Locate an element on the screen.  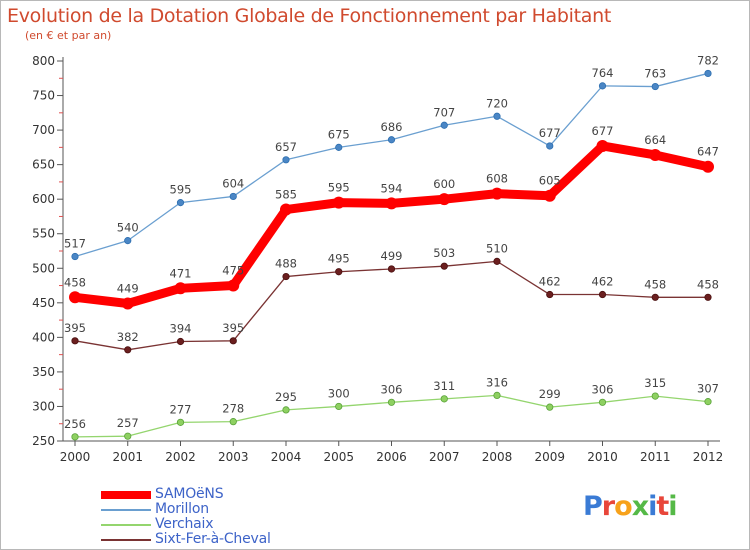
x-tick-label: 2008 is located at coordinates (497, 457).